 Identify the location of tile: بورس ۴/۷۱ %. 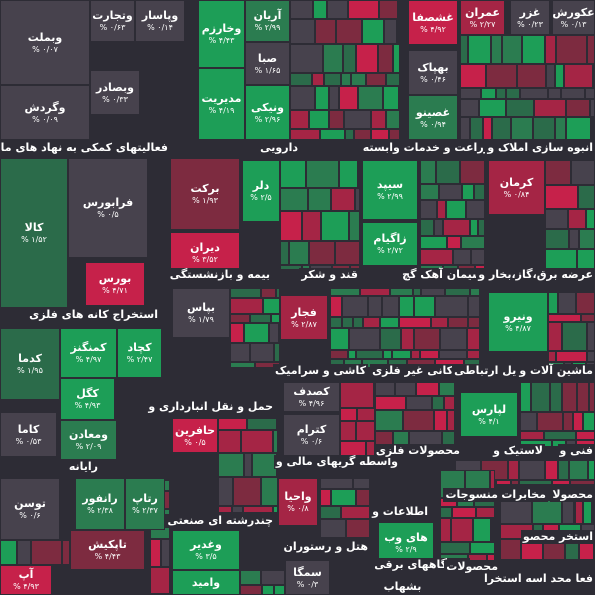
(115, 284).